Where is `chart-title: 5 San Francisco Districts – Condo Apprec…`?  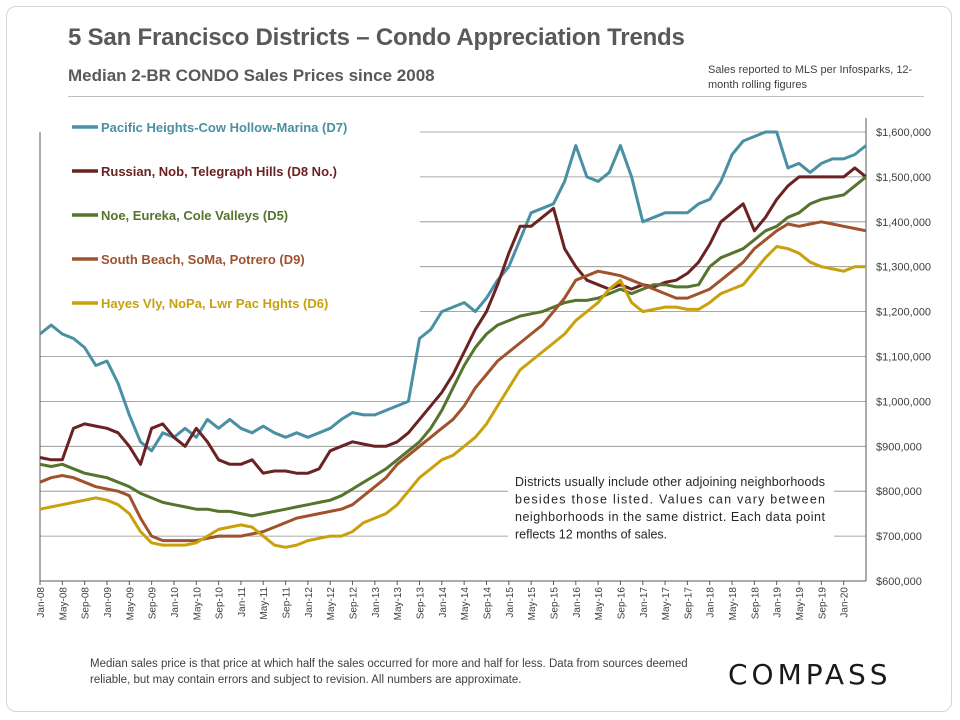 chart-title: 5 San Francisco Districts – Condo Apprec… is located at coordinates (376, 37).